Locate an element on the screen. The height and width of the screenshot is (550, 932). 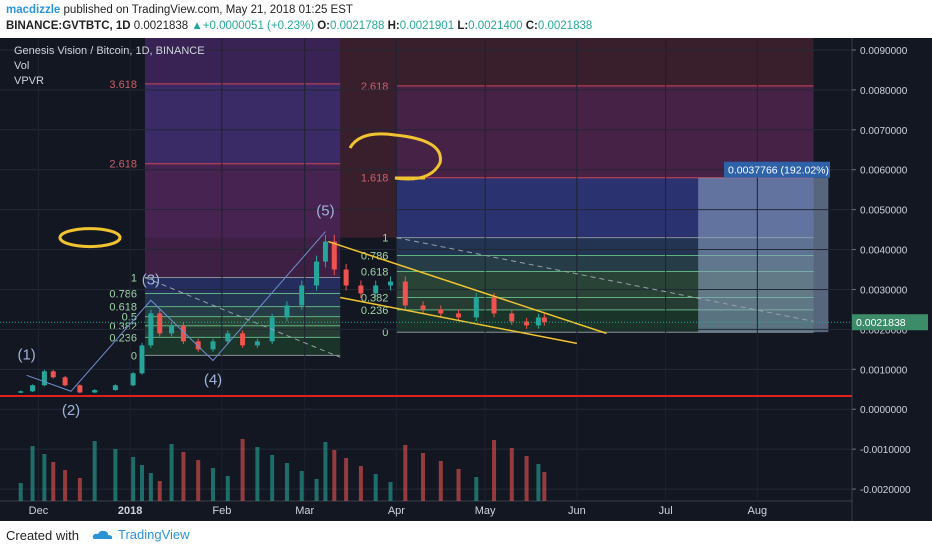
x-tick-label: Aug is located at coordinates (758, 511).